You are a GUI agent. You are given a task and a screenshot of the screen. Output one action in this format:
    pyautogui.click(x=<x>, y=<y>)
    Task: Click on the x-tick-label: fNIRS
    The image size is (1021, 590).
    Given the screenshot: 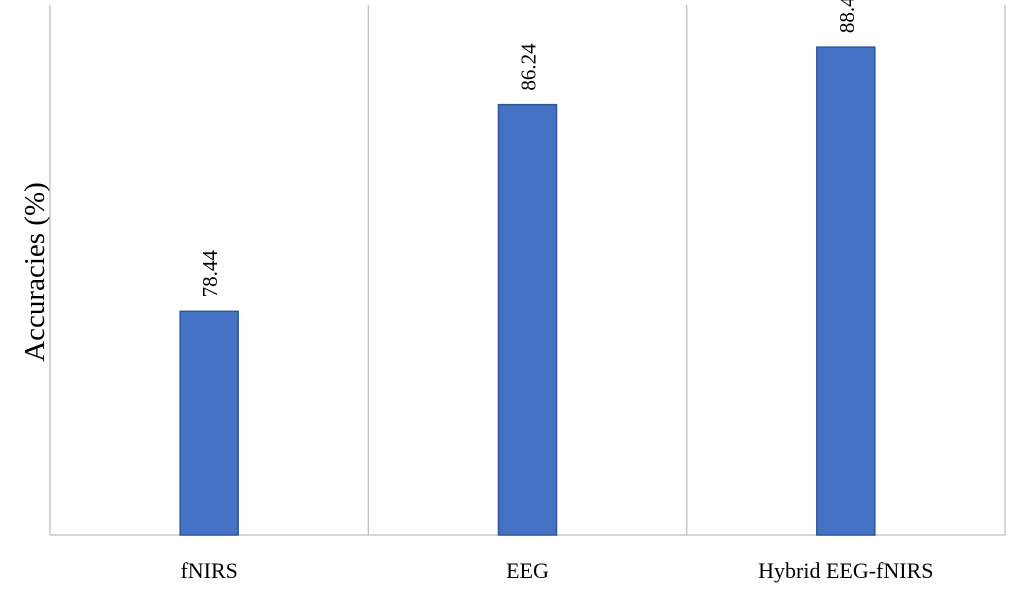 What is the action you would take?
    pyautogui.click(x=208, y=570)
    